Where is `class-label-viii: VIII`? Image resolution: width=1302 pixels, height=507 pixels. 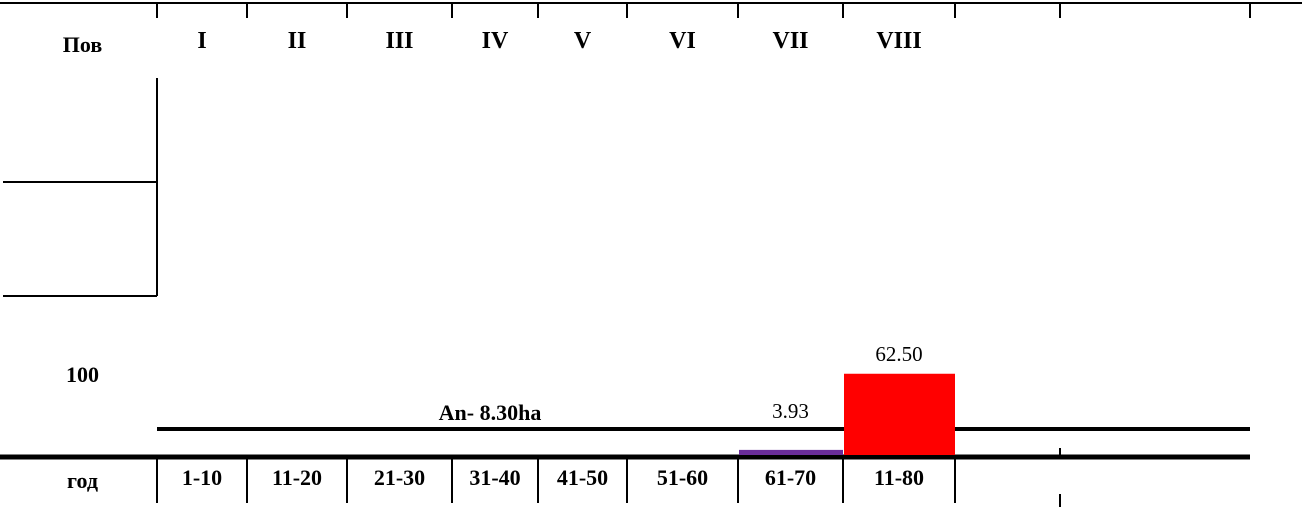 class-label-viii: VIII is located at coordinates (899, 40).